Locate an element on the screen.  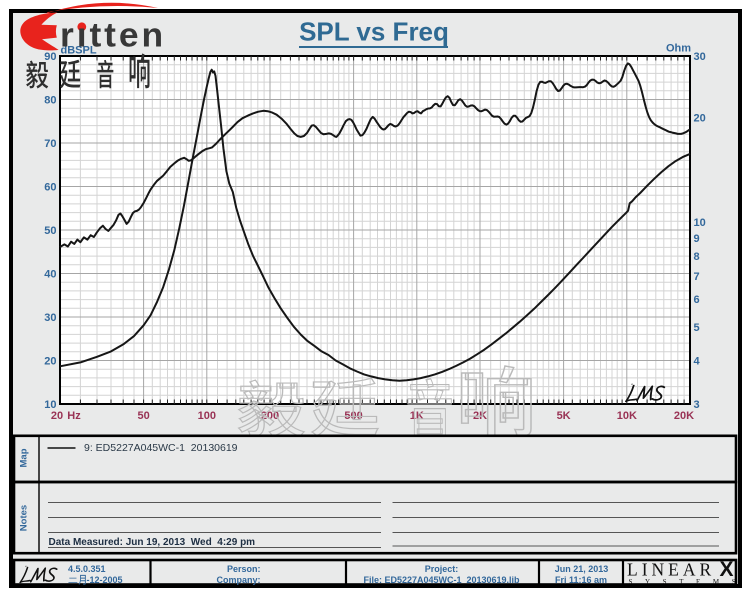
svg-text: 7 is located at coordinates (697, 277).